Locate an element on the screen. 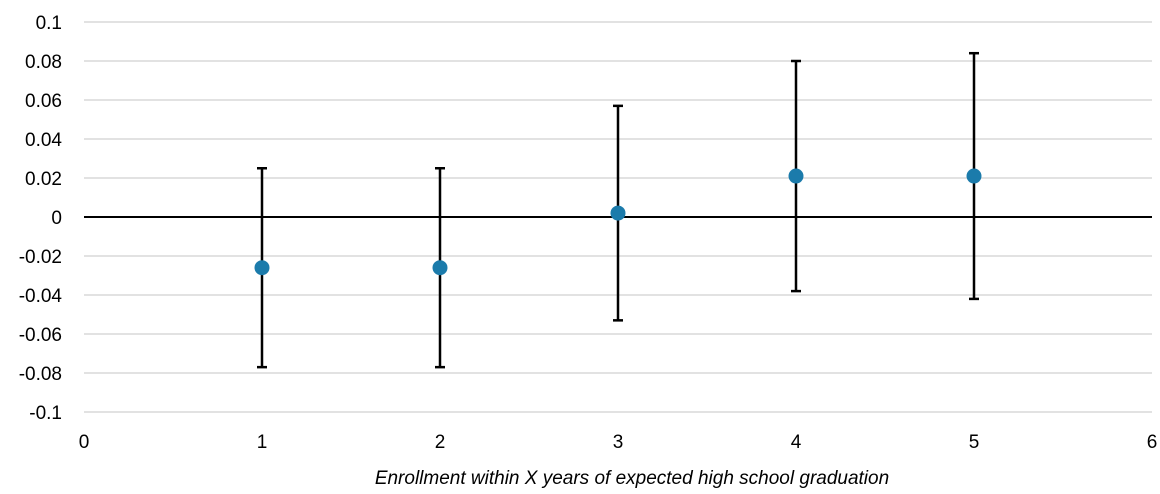 This screenshot has width=1160, height=494. x-tick-label: 4 is located at coordinates (796, 442).